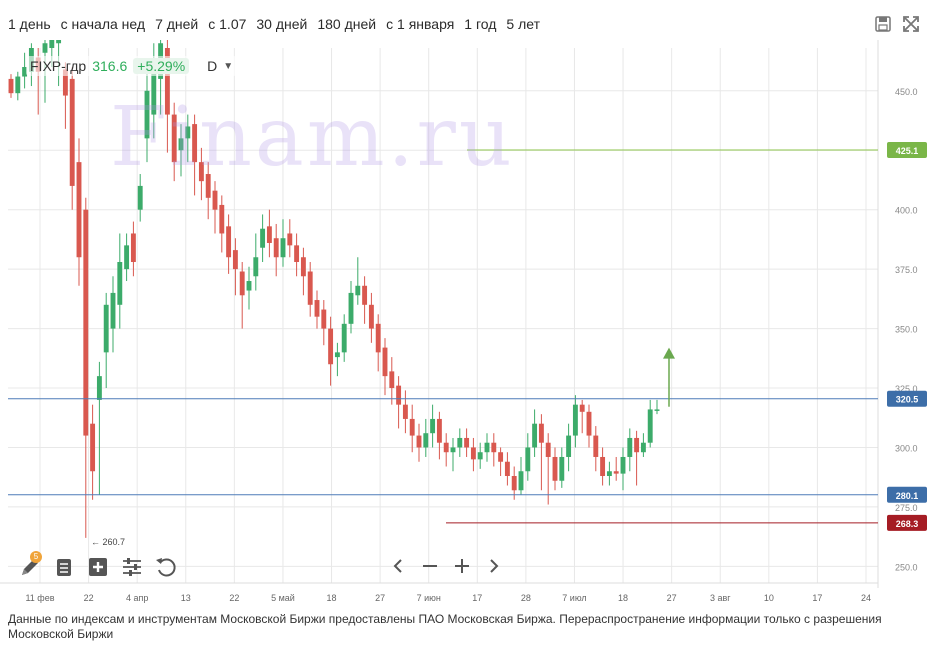 This screenshot has width=938, height=648. Describe the element at coordinates (446, 566) in the screenshot. I see `chart-navigation` at that location.